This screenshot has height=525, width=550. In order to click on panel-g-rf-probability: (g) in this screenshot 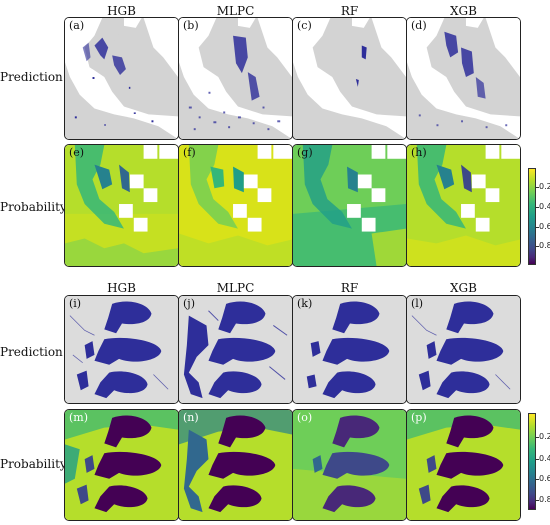, I will do `click(349, 205)`.